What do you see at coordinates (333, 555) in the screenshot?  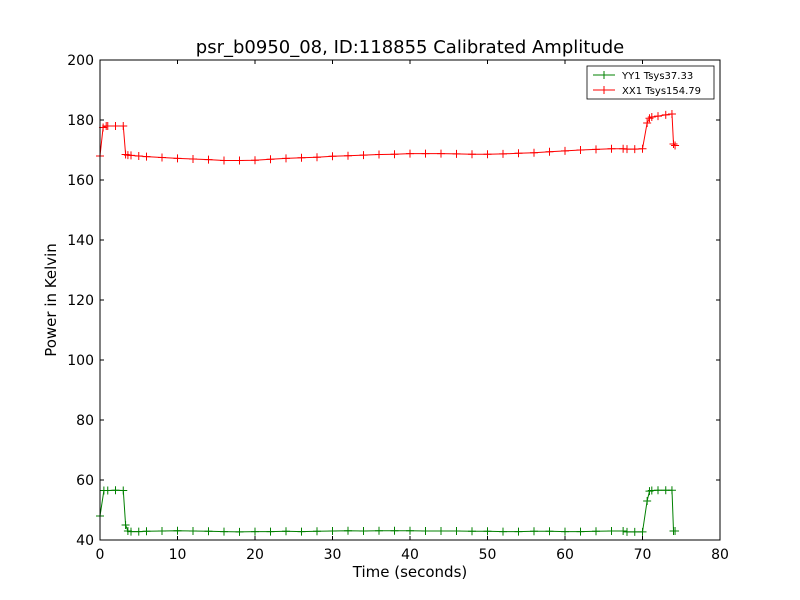 I see `x-tick-label: 30` at bounding box center [333, 555].